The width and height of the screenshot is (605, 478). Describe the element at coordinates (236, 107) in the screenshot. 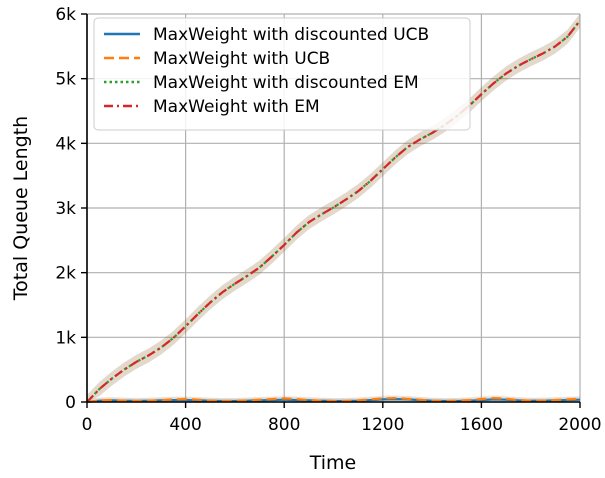

I see `legend-label: MaxWeight with EM` at that location.